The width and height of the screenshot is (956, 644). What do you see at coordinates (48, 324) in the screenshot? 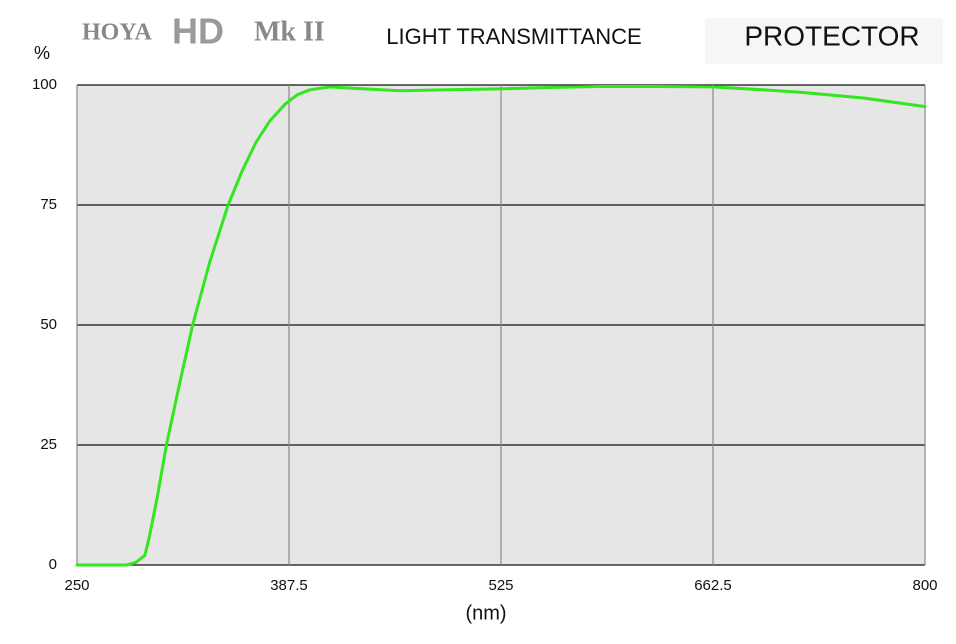
I see `y-tick-label: 50` at bounding box center [48, 324].